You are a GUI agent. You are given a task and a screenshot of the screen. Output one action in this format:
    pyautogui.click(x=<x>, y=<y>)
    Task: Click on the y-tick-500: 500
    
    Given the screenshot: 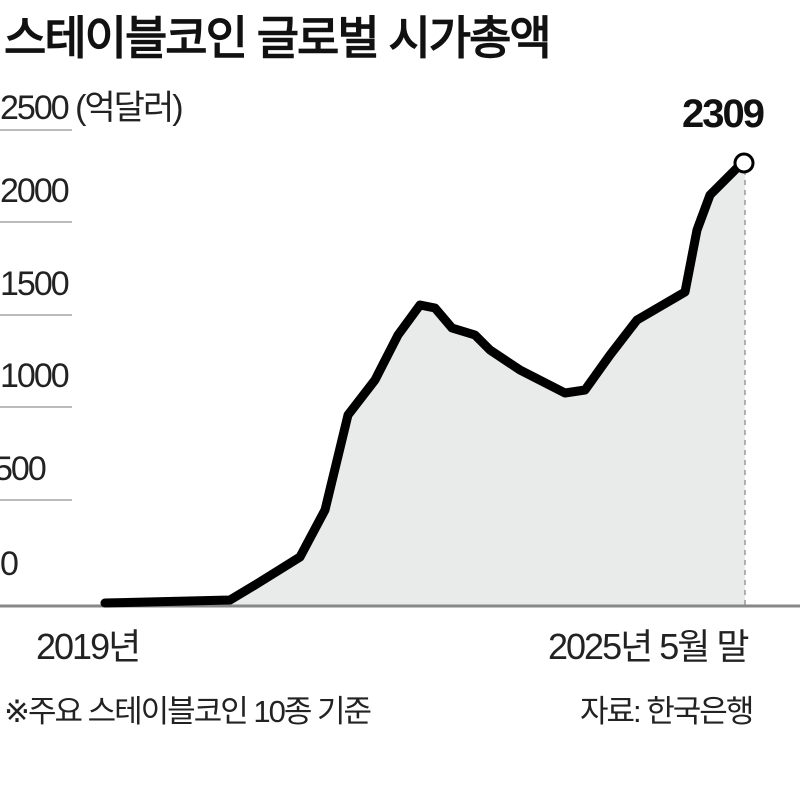 What is the action you would take?
    pyautogui.click(x=23, y=469)
    